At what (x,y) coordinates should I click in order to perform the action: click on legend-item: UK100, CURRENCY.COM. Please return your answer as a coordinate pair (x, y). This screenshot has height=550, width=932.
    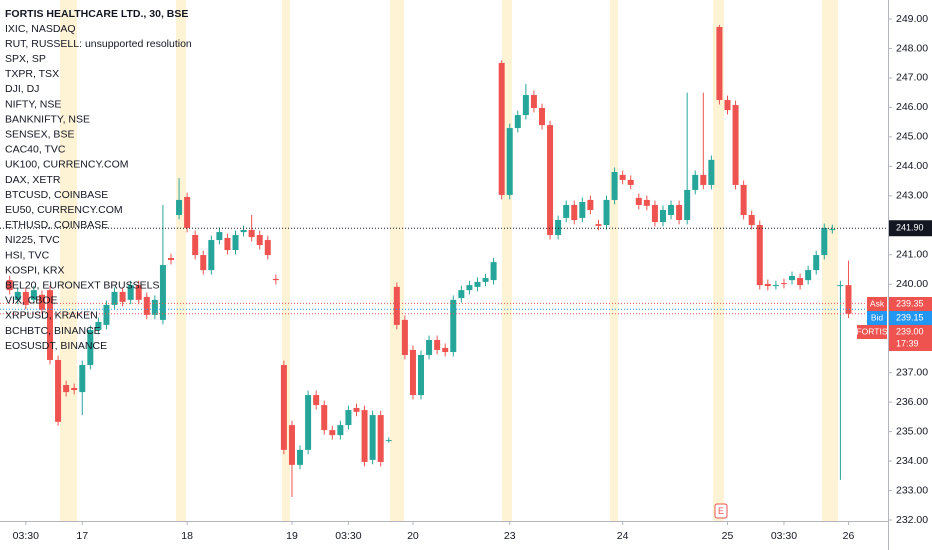
    Looking at the image, I should click on (67, 165).